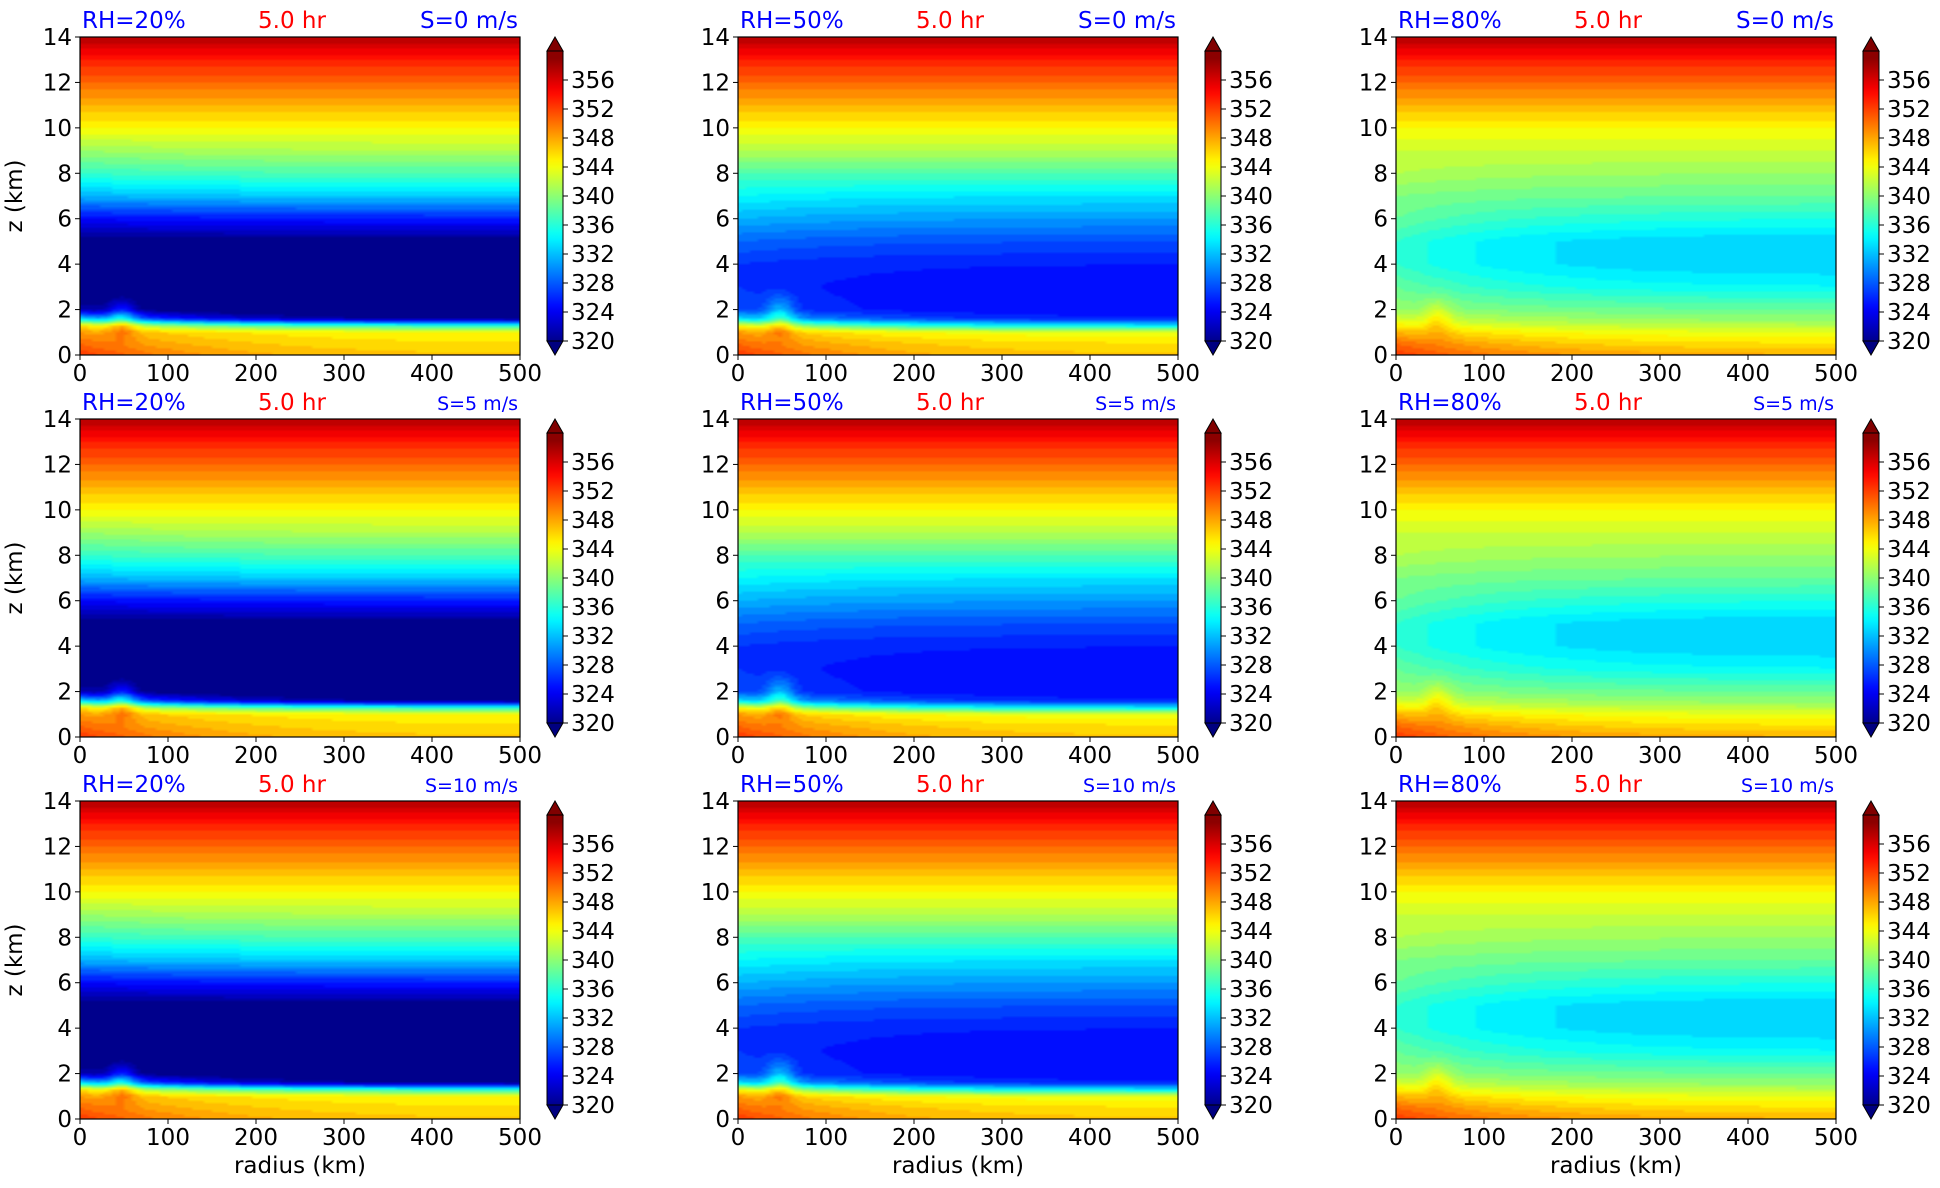  I want to click on colorbar-tick-label: 332, so click(593, 1019).